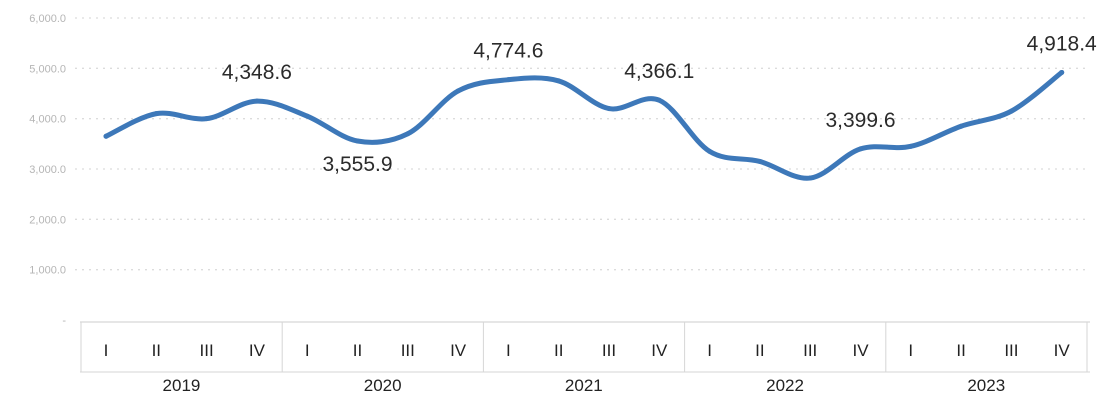 Image resolution: width=1106 pixels, height=397 pixels. Describe the element at coordinates (785, 385) in the screenshot. I see `year-label: 2022` at that location.